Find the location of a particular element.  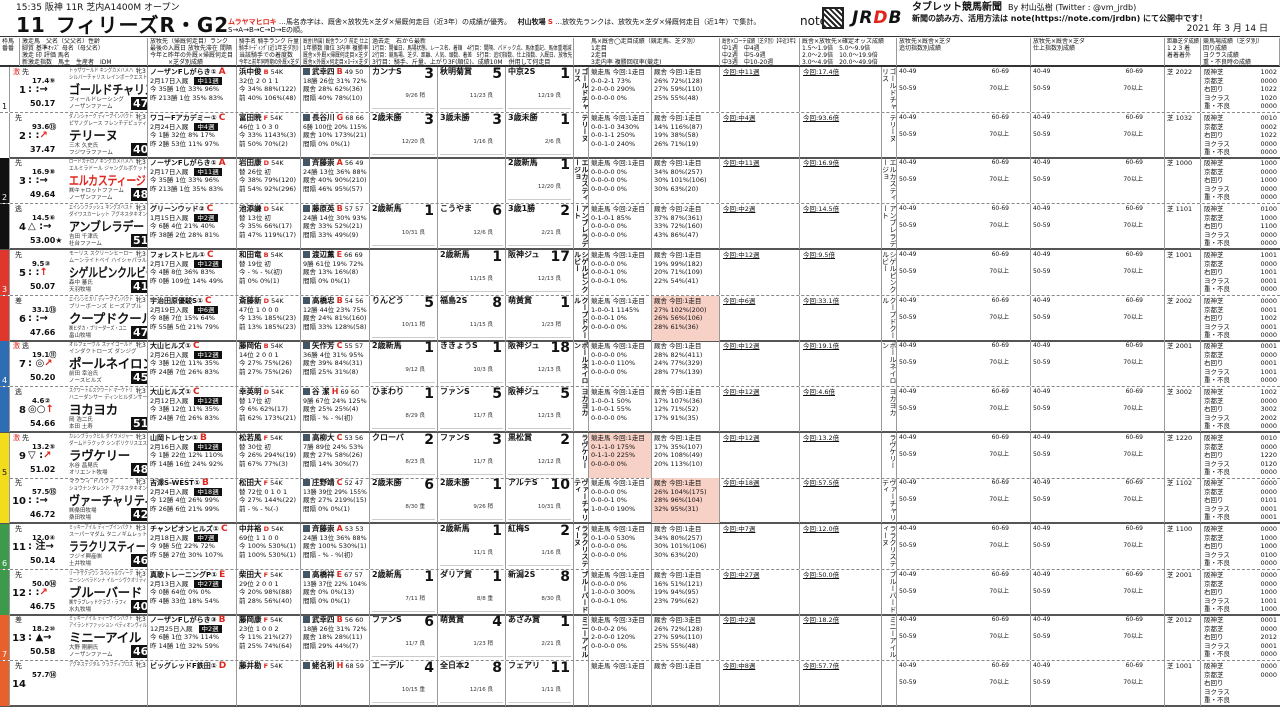

past-race: 12/13 良阪神ジュ 17 is located at coordinates (540, 272).